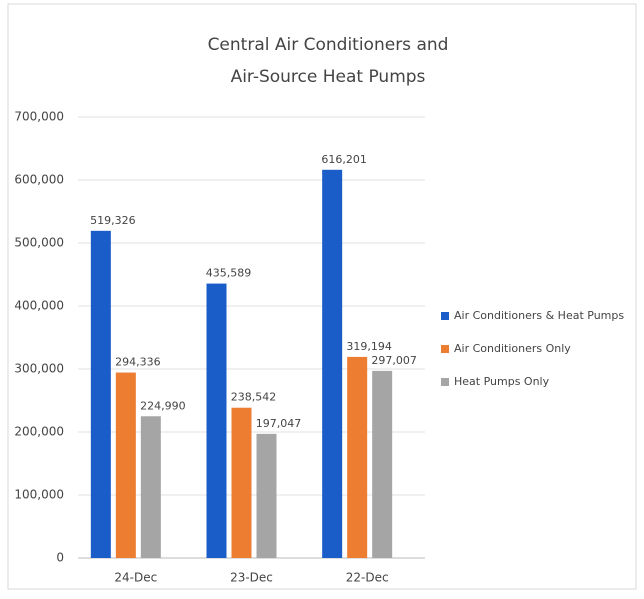  Describe the element at coordinates (39, 180) in the screenshot. I see `y-tick-label: 600,000` at that location.